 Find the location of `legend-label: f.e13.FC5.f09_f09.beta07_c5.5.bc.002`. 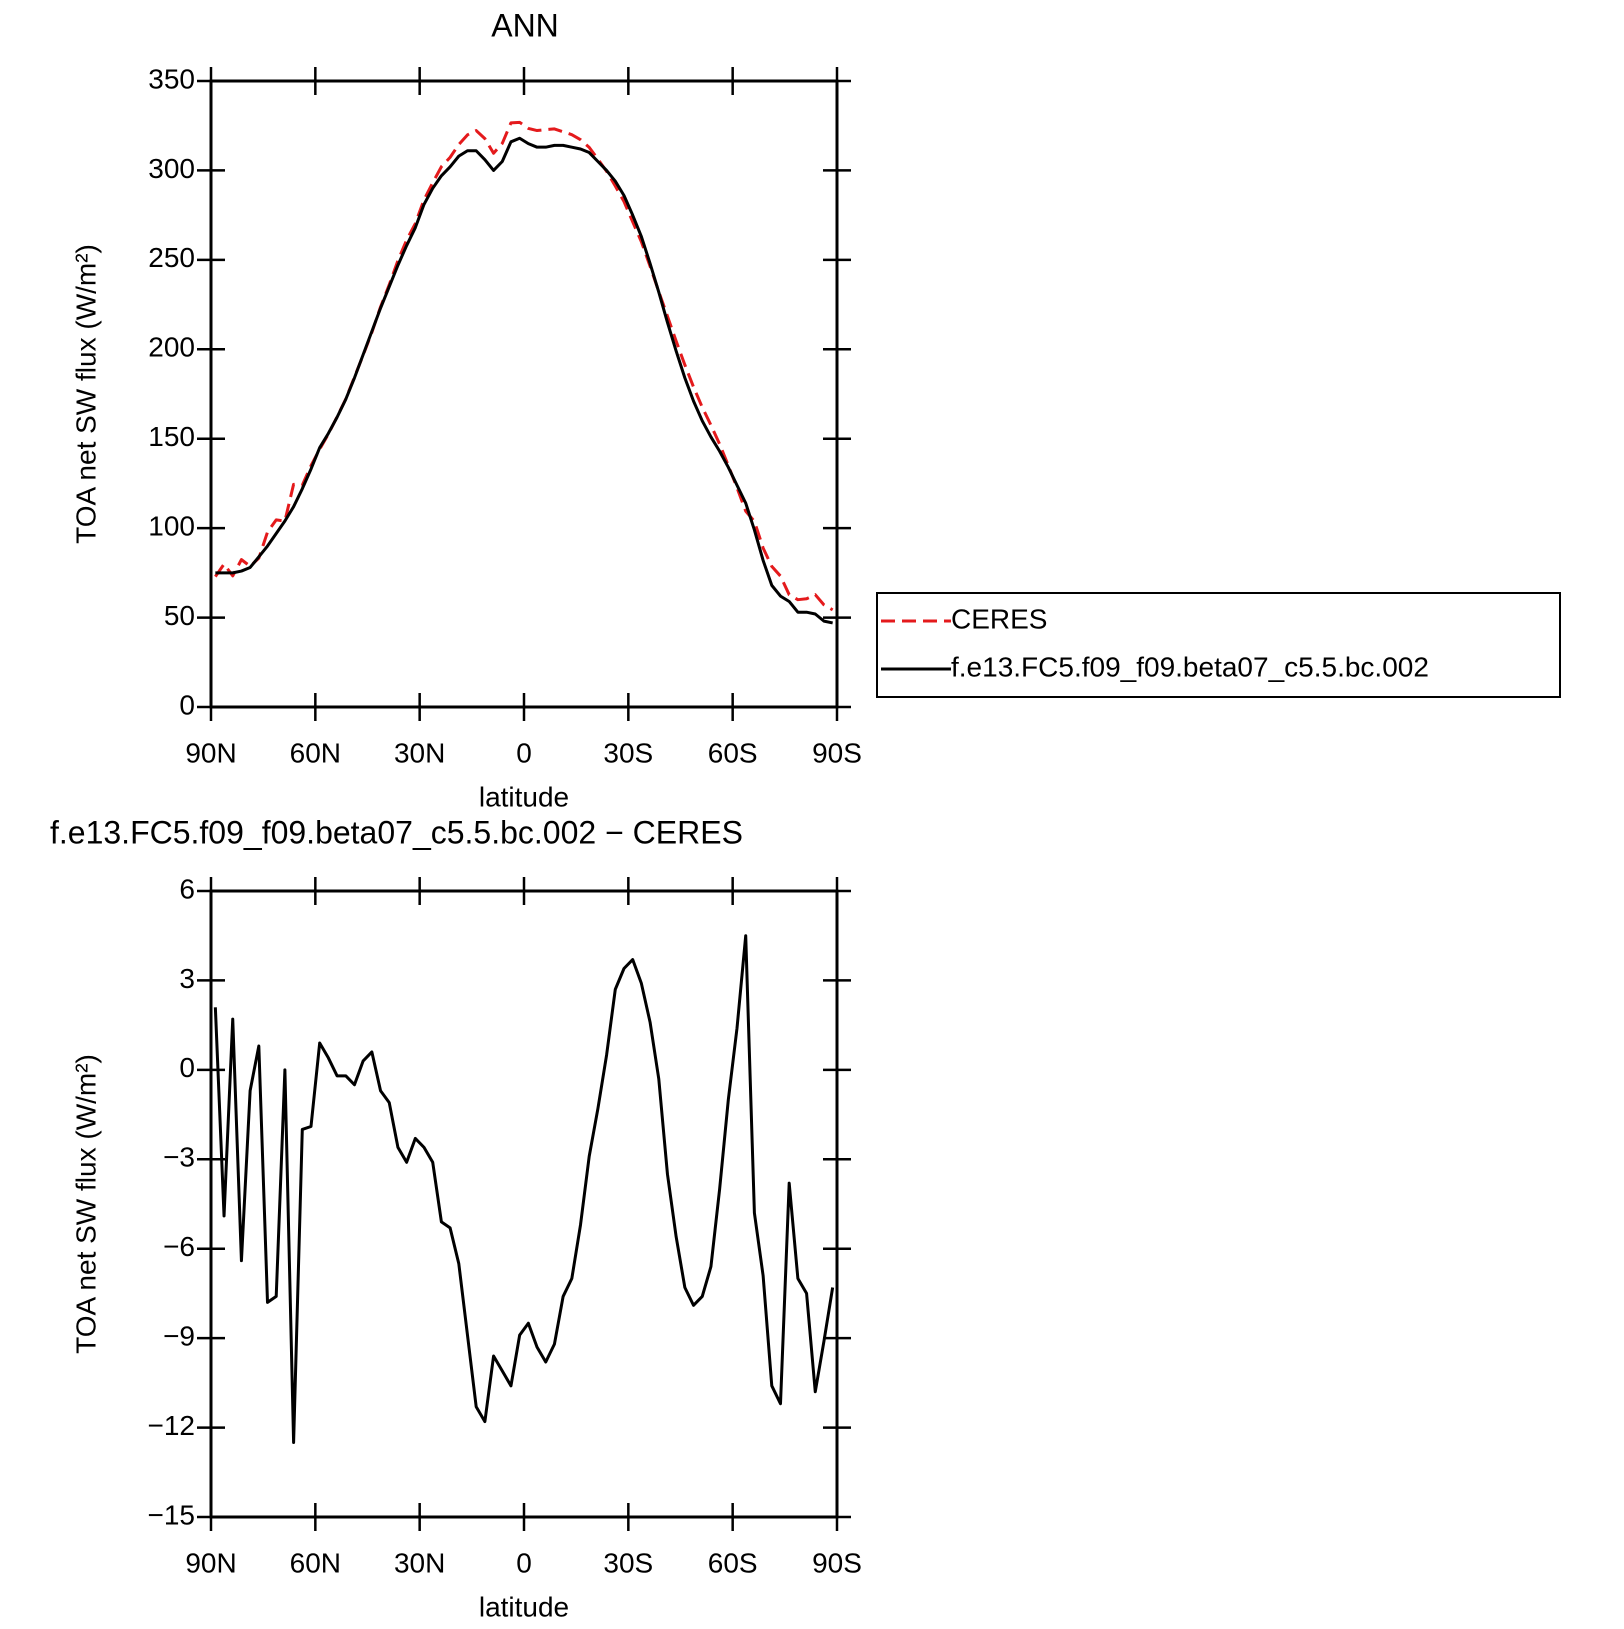

legend-label: f.e13.FC5.f09_f09.beta07_c5.5.bc.002 is located at coordinates (1190, 666).